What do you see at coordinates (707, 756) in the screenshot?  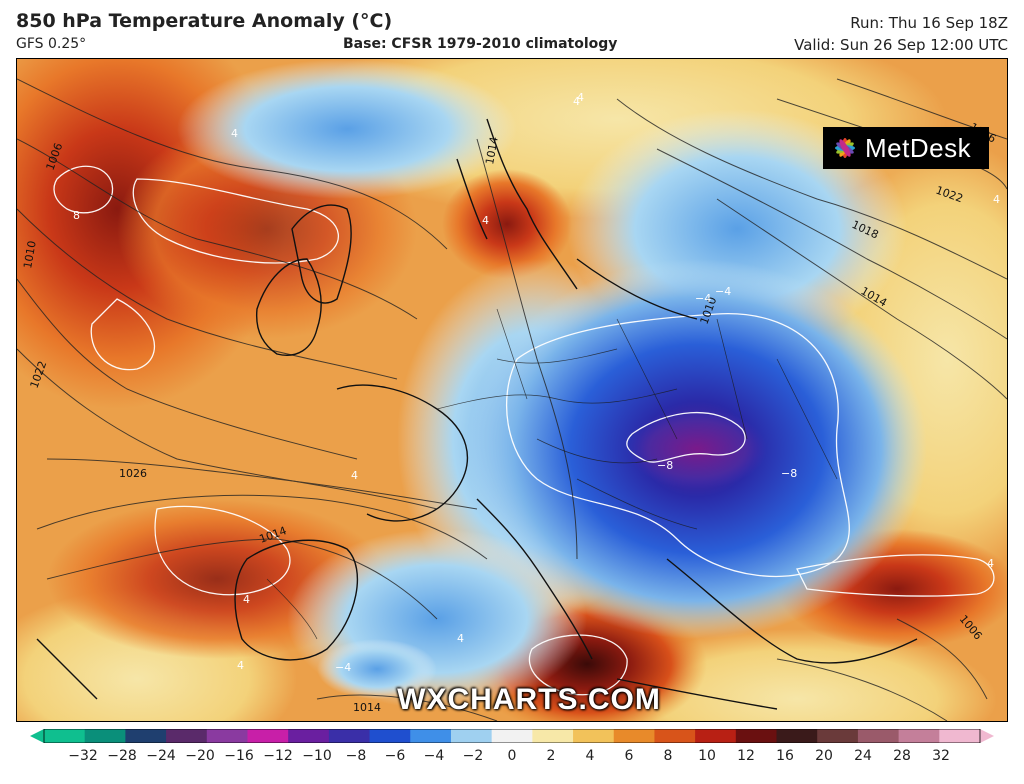 I see `colorbar-tick-label: 10` at bounding box center [707, 756].